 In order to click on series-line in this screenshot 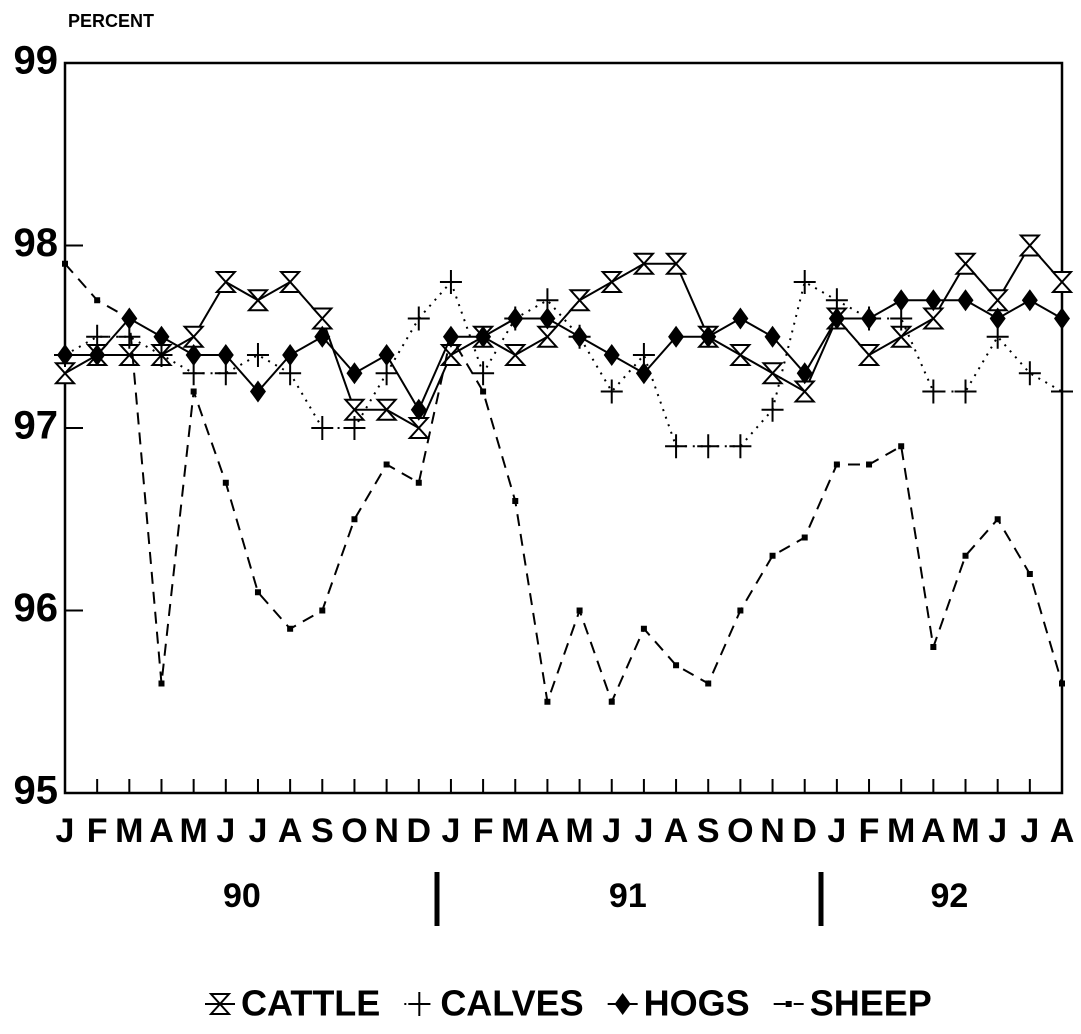, I will do `click(564, 355)`.